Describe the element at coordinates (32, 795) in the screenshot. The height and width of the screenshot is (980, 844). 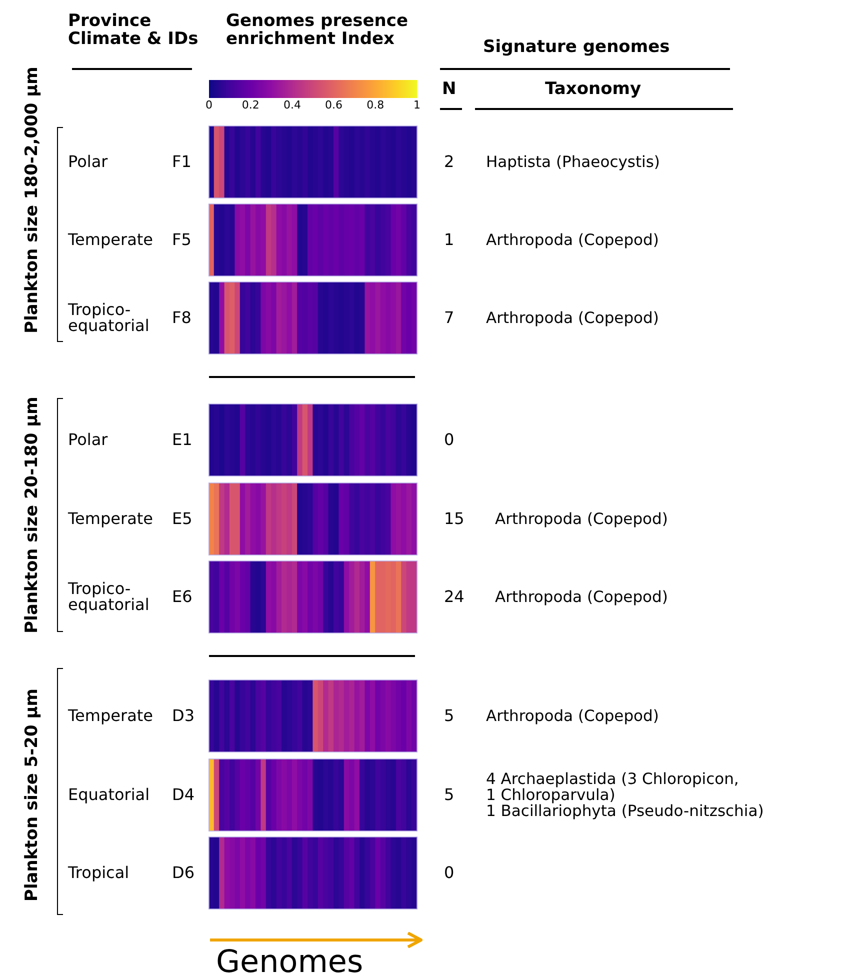
I see `text: Plankton size 5-20 µm` at that location.